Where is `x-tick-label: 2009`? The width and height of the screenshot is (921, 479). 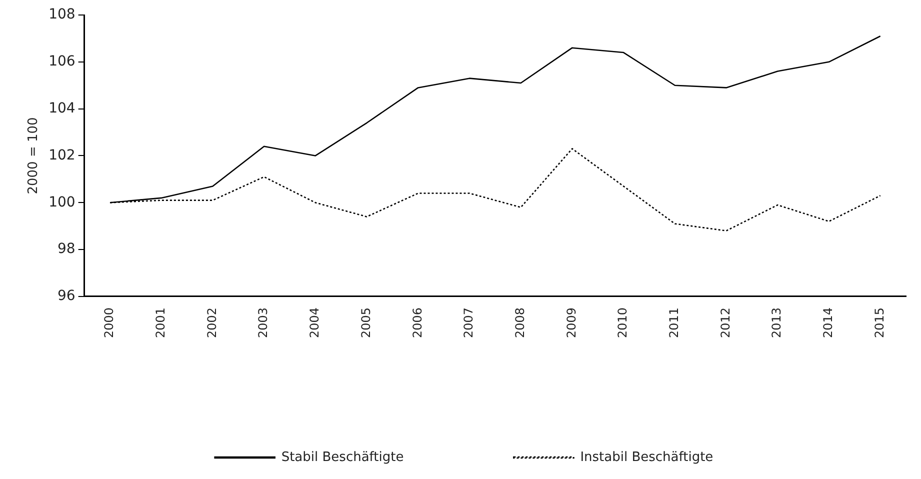 x-tick-label: 2009 is located at coordinates (571, 322).